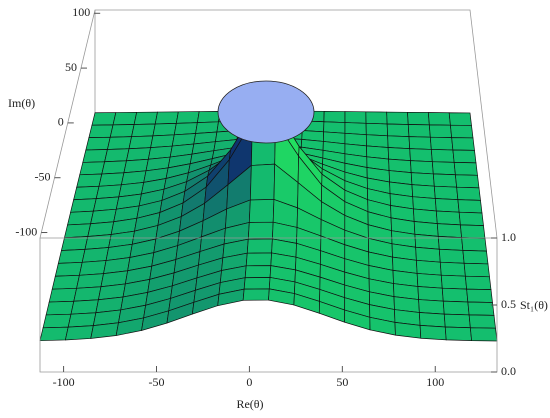  What do you see at coordinates (508, 237) in the screenshot?
I see `z-tick-label: 1.0` at bounding box center [508, 237].